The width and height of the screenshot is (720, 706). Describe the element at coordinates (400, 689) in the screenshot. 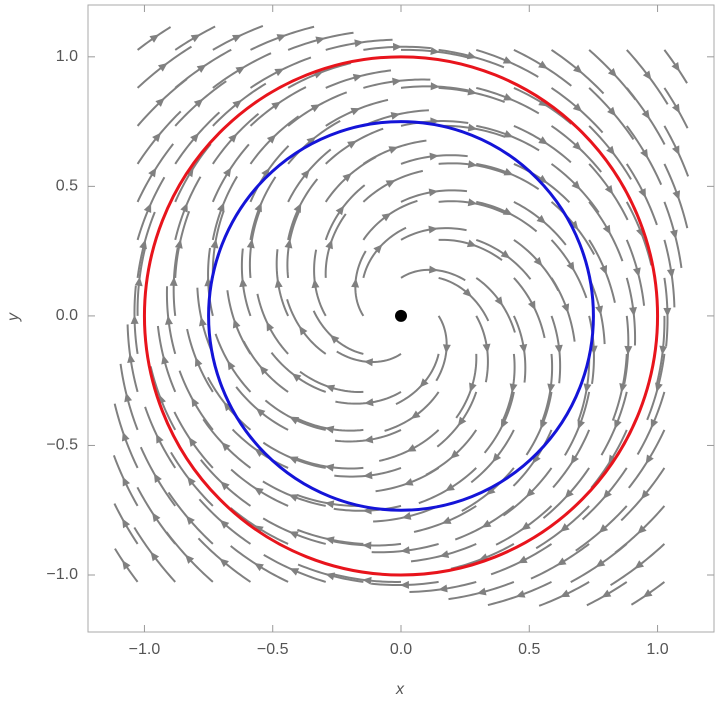

I see `x-axis-title: x` at that location.